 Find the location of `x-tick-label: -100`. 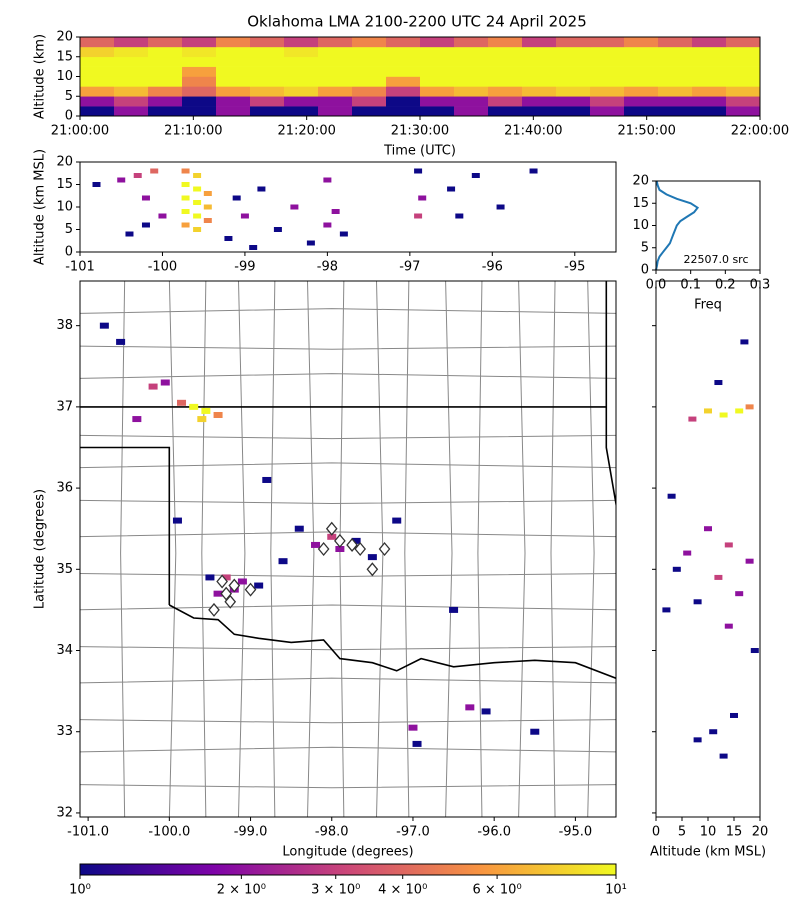

x-tick-label: -100 is located at coordinates (163, 267).